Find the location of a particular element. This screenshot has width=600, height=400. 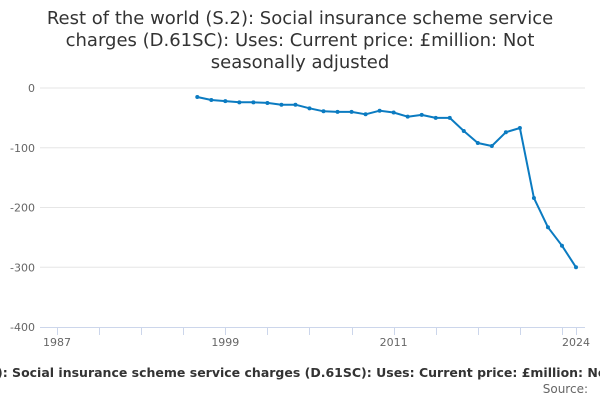

data-point-2019 is located at coordinates (505, 132).